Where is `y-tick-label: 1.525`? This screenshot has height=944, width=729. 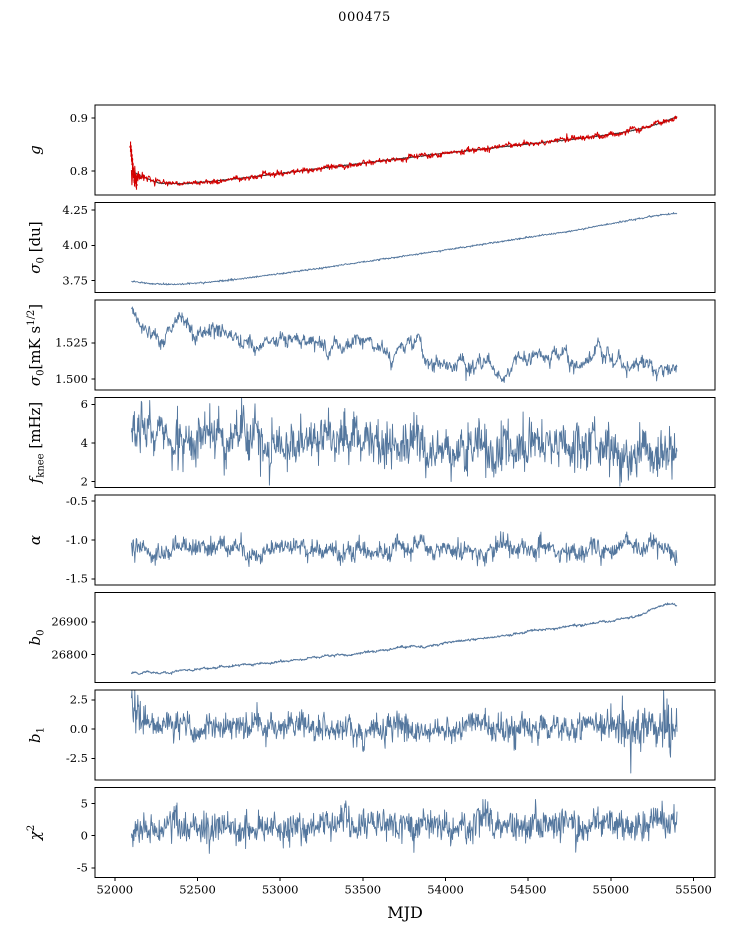
y-tick-label: 1.525 is located at coordinates (71, 343).